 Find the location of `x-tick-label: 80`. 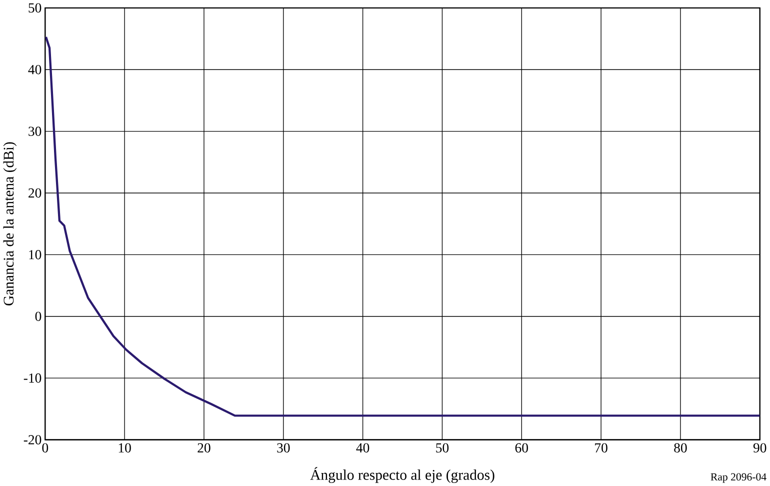

x-tick-label: 80 is located at coordinates (680, 447).